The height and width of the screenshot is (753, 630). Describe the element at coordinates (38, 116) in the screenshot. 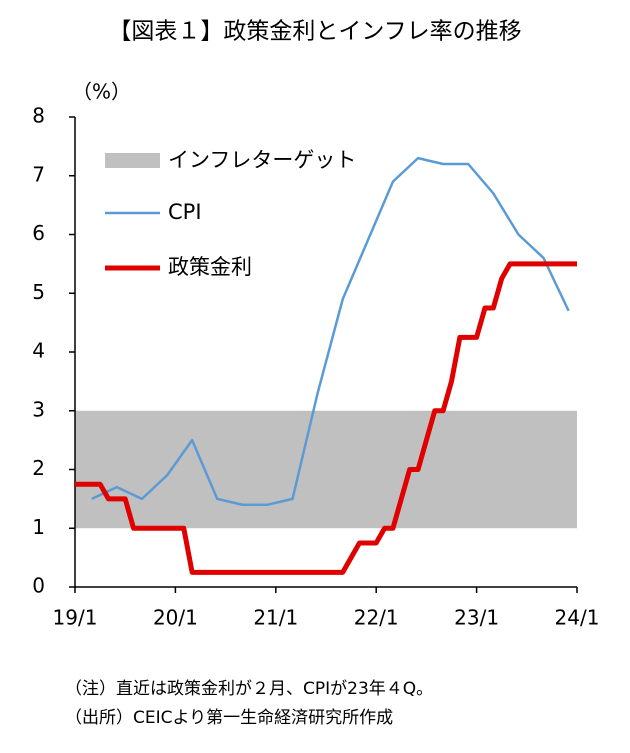

I see `y-tick-label: 8` at that location.